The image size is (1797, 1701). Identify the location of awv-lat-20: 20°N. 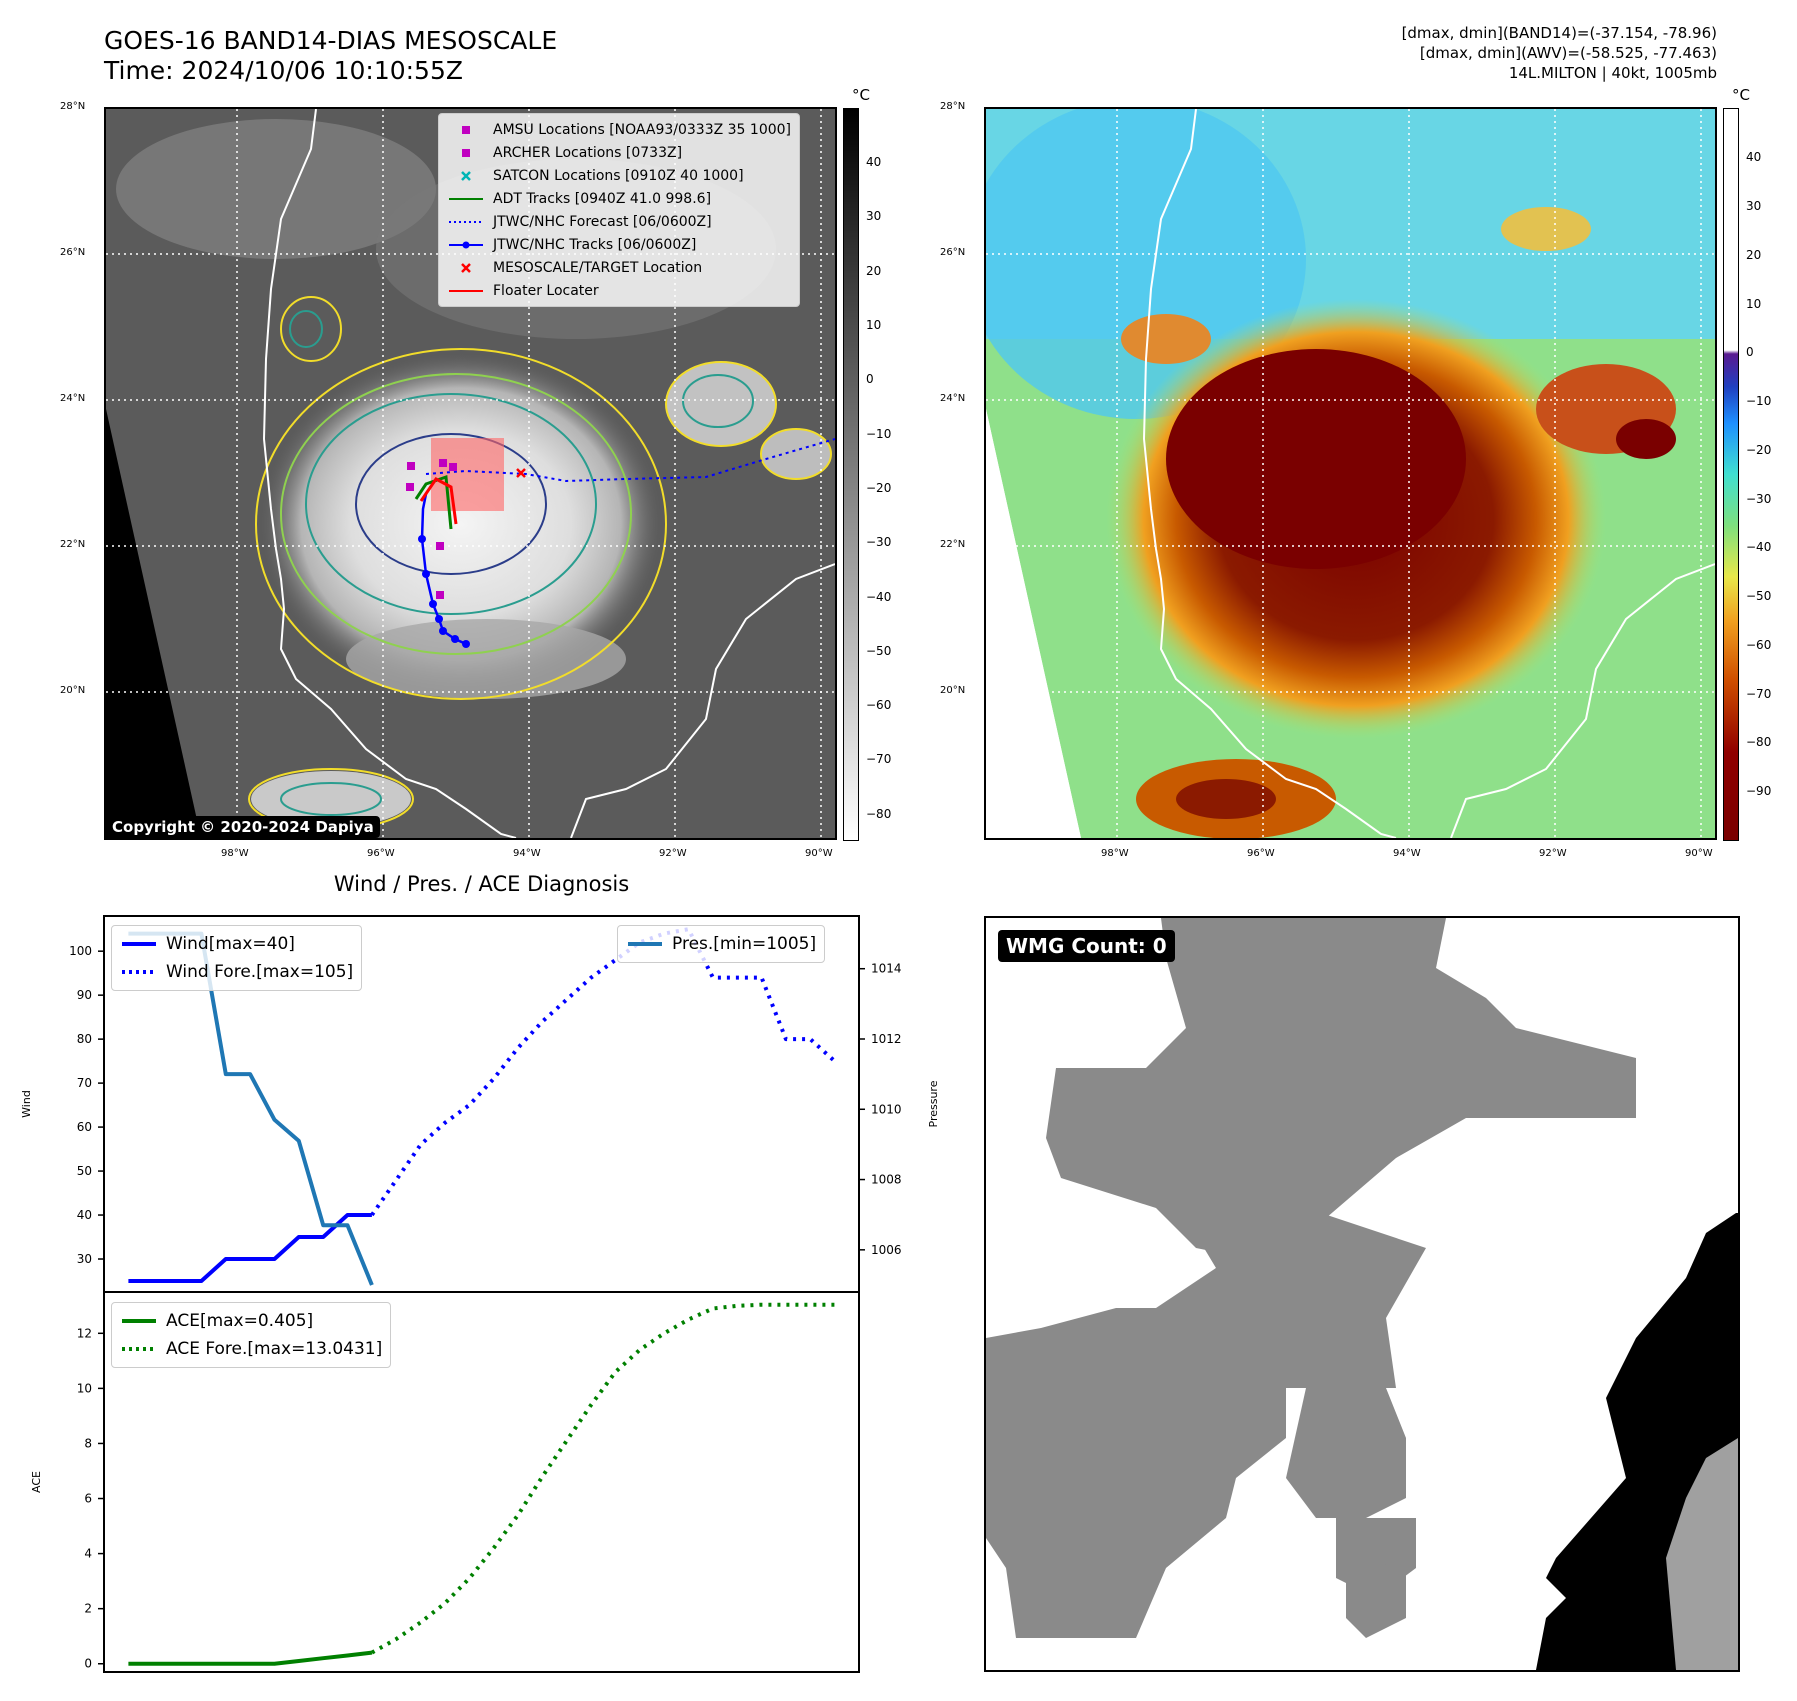
(953, 690).